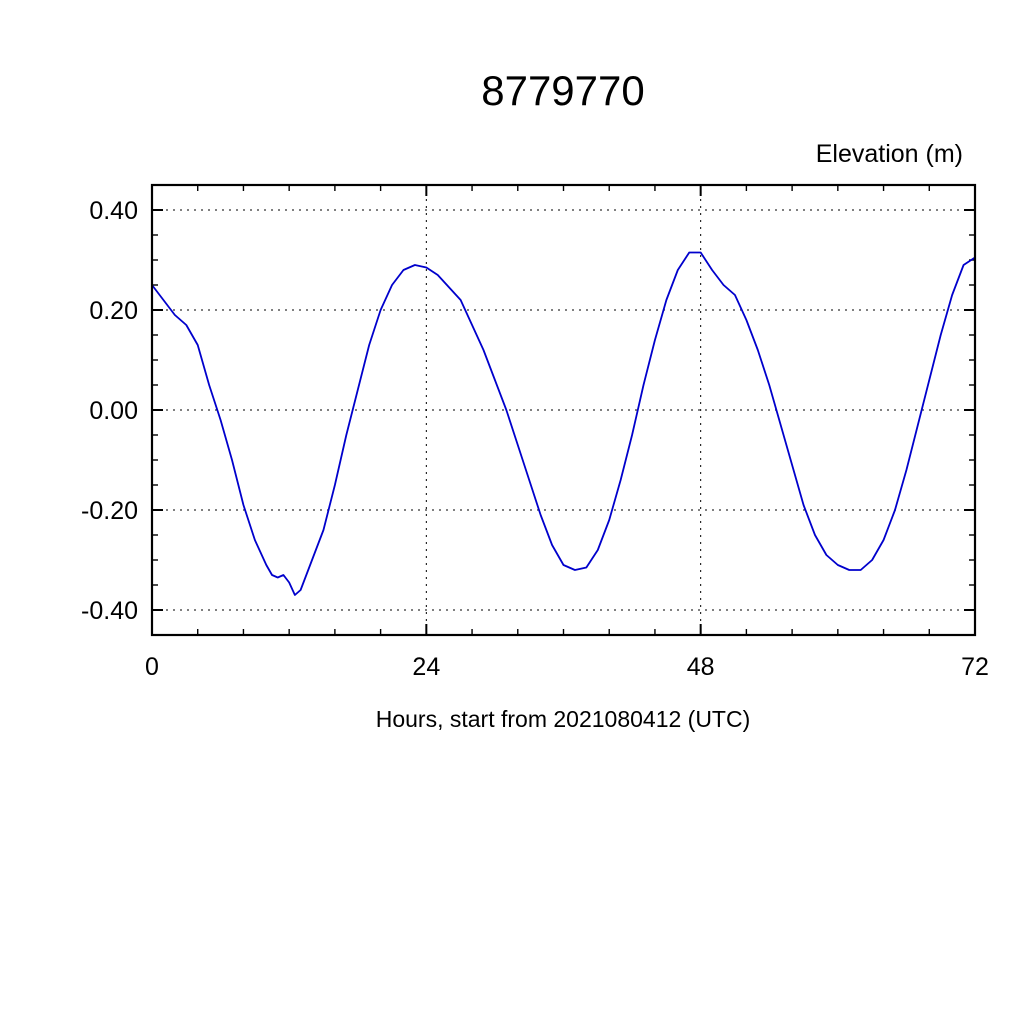 The image size is (1024, 1024). What do you see at coordinates (109, 611) in the screenshot?
I see `y-tick-label: -0.40` at bounding box center [109, 611].